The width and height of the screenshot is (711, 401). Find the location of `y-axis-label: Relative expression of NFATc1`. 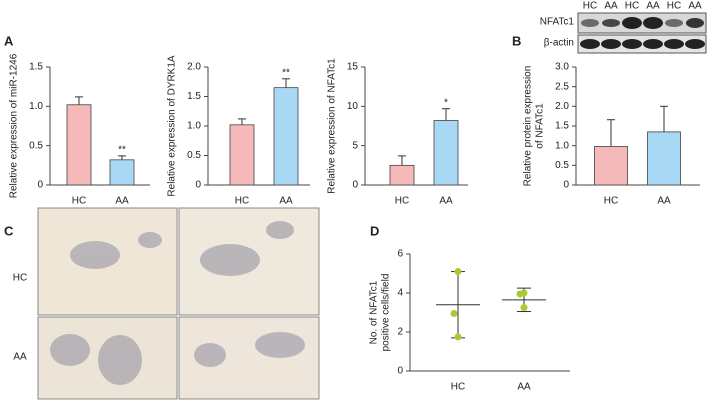

y-axis-label: Relative expression of NFATc1 is located at coordinates (332, 126).